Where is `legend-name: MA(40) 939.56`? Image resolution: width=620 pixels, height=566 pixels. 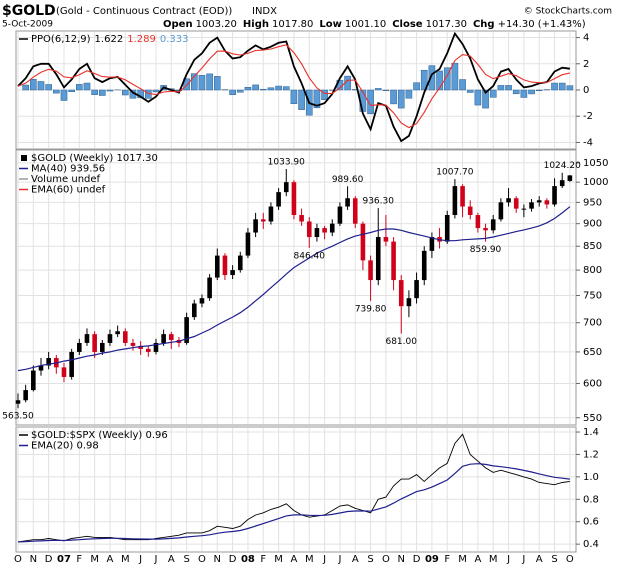
legend-name: MA(40) 939.56 is located at coordinates (68, 169).